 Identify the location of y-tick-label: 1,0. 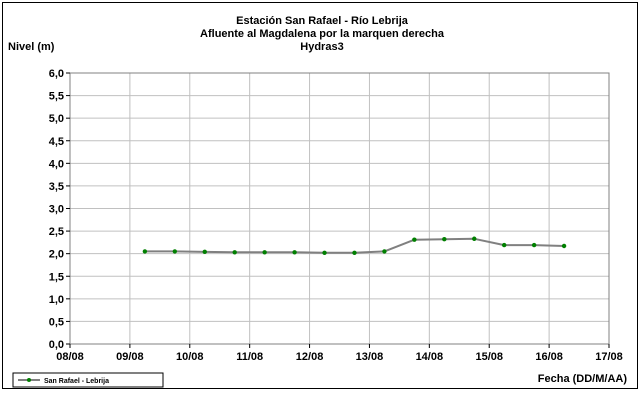
(56, 300).